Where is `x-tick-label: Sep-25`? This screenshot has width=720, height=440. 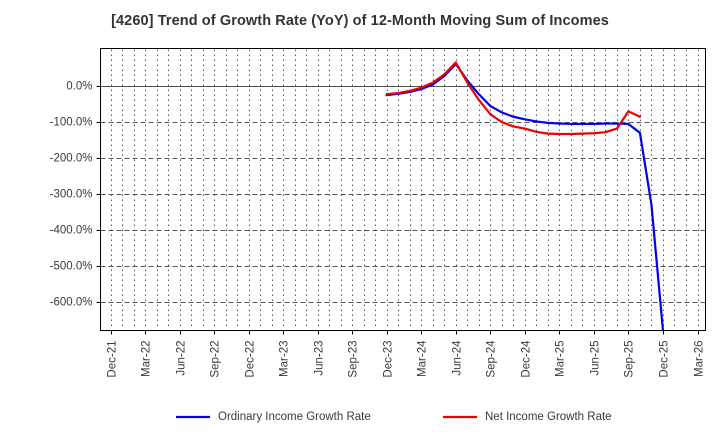
x-tick-label: Sep-25 is located at coordinates (630, 359).